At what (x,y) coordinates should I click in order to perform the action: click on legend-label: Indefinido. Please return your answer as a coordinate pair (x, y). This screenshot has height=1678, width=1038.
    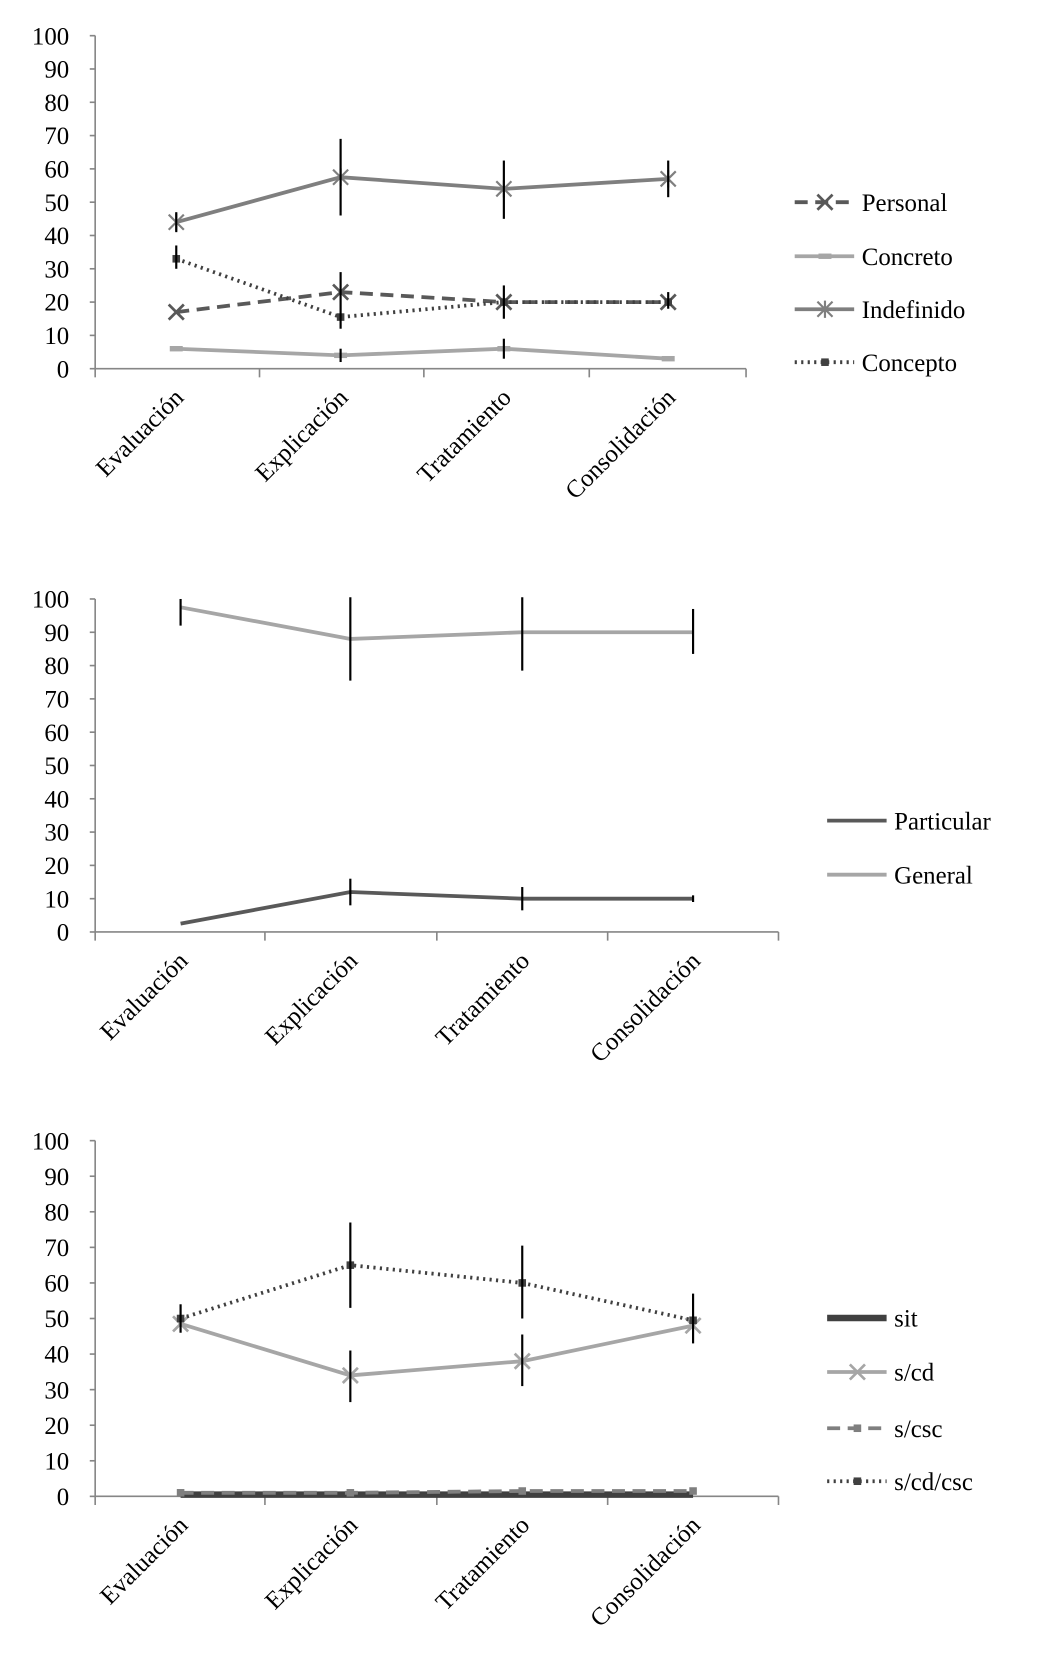
    Looking at the image, I should click on (914, 310).